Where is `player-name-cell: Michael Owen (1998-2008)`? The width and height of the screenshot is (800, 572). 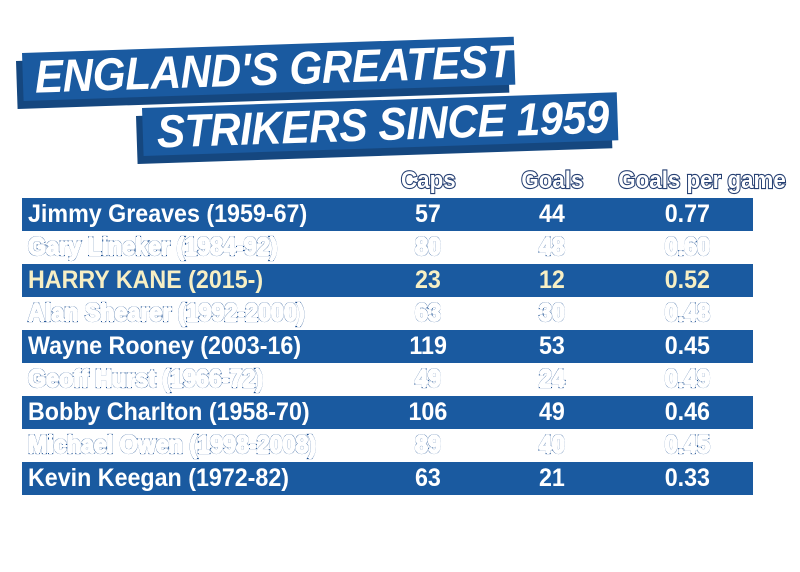
player-name-cell: Michael Owen (1998-2008) is located at coordinates (172, 445).